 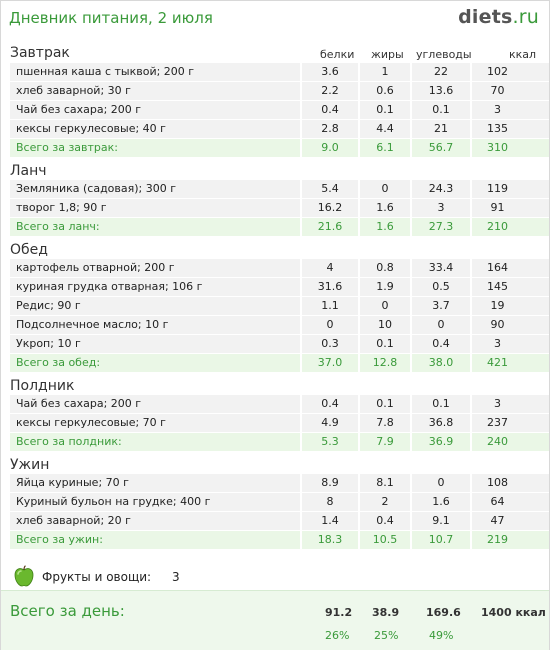 What do you see at coordinates (330, 188) in the screenshot?
I see `protein-value: 5.4` at bounding box center [330, 188].